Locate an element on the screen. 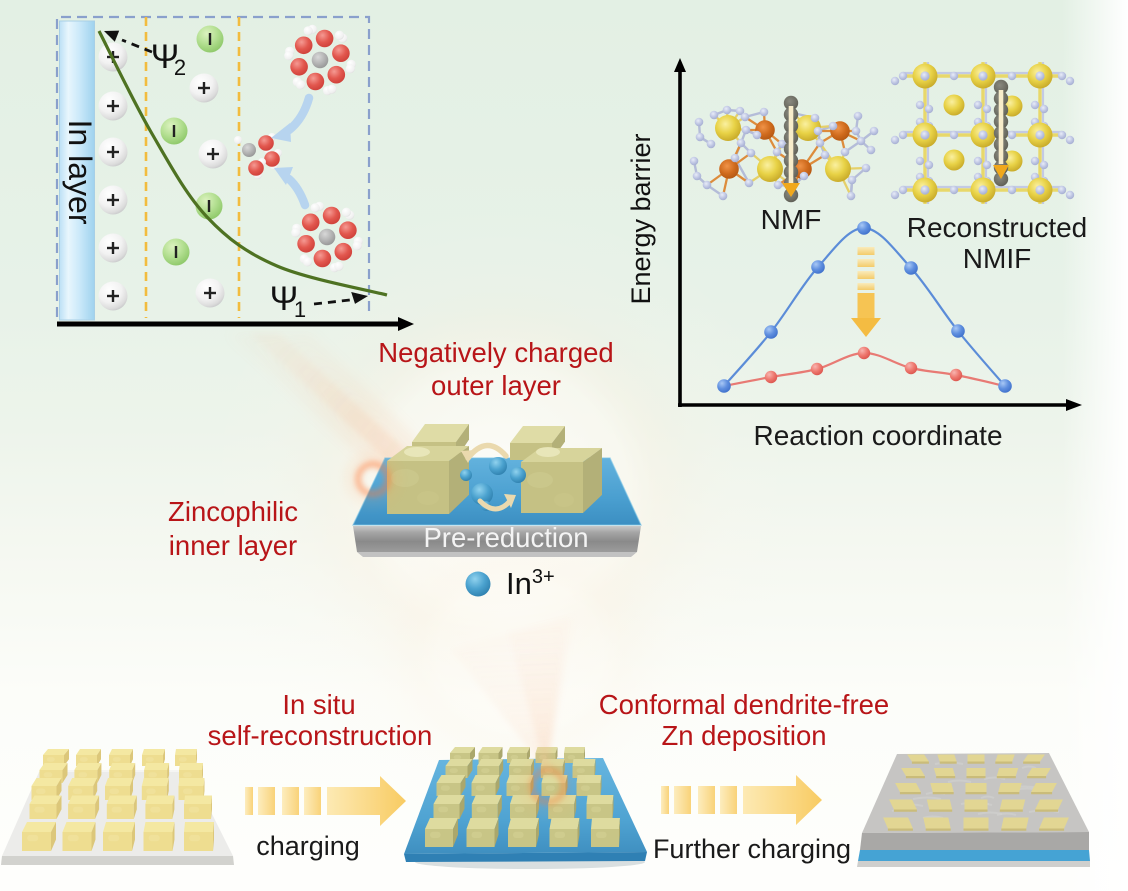 This screenshot has height=891, width=1128. svg-text: Reaction coordinate is located at coordinates (877, 435).